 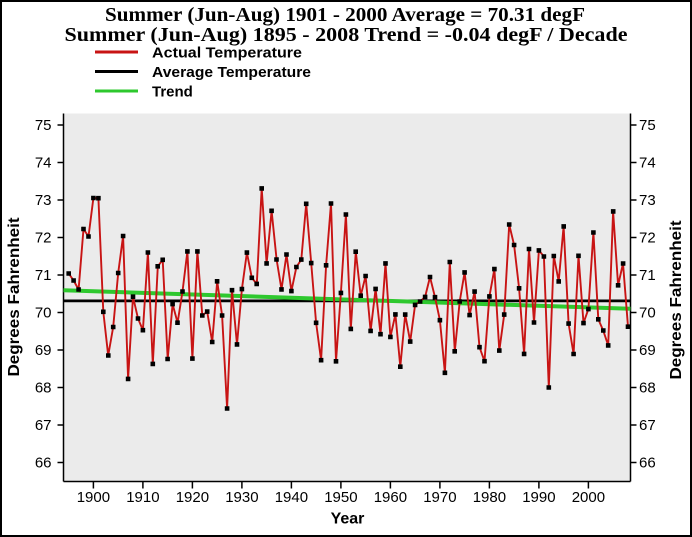 I want to click on svg-text: 1950, so click(x=340, y=497).